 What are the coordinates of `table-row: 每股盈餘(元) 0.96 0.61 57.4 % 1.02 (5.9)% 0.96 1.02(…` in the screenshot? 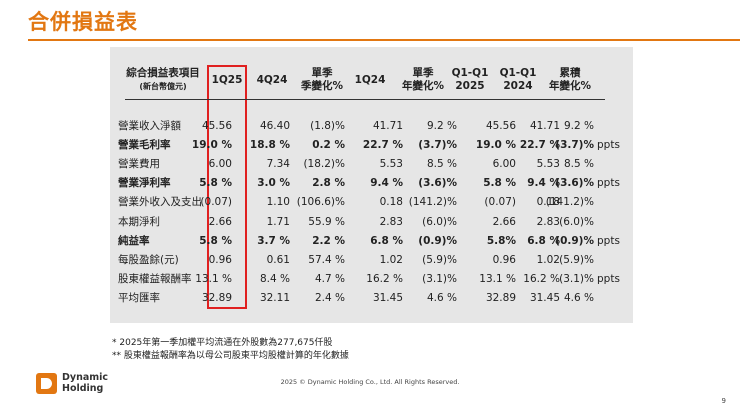 It's located at (370, 260).